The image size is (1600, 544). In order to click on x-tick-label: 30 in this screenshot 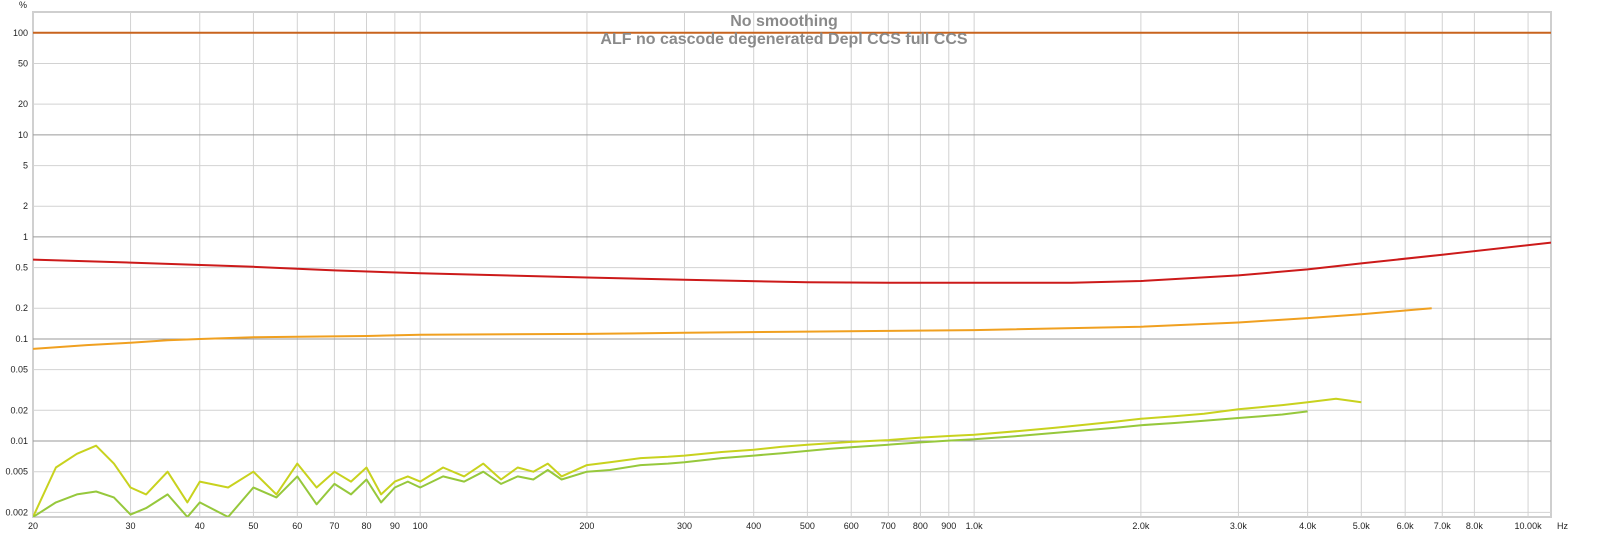, I will do `click(131, 526)`.